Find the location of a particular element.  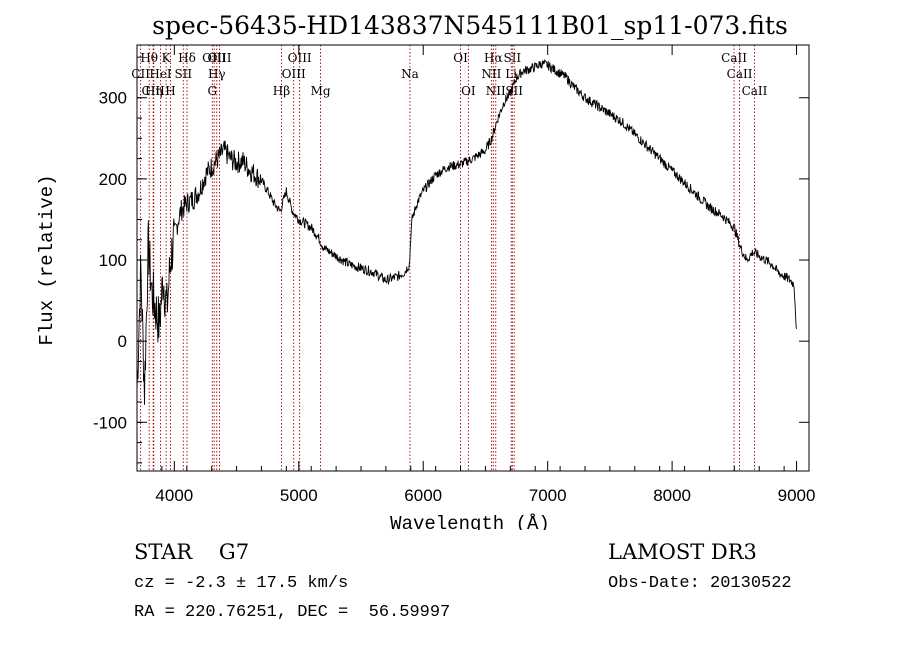

marker-label: Li is located at coordinates (511, 74).